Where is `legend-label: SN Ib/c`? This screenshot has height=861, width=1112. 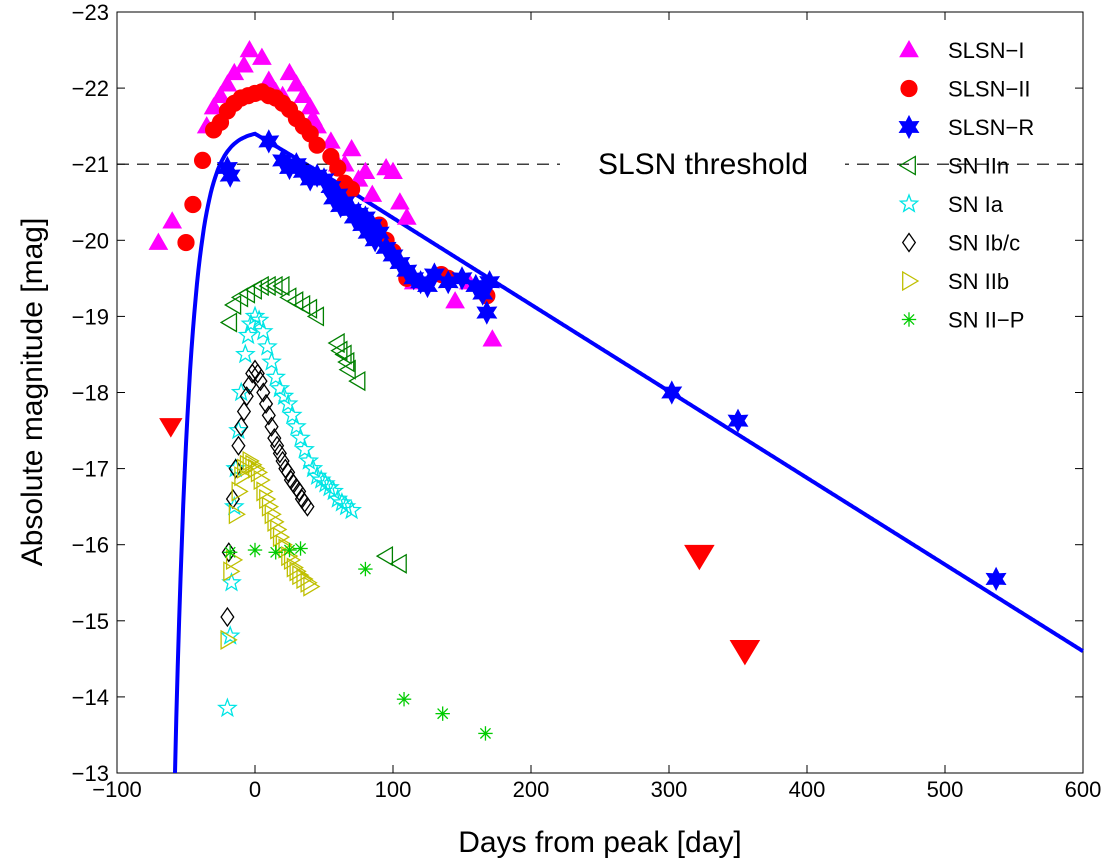
legend-label: SN Ib/c is located at coordinates (984, 243).